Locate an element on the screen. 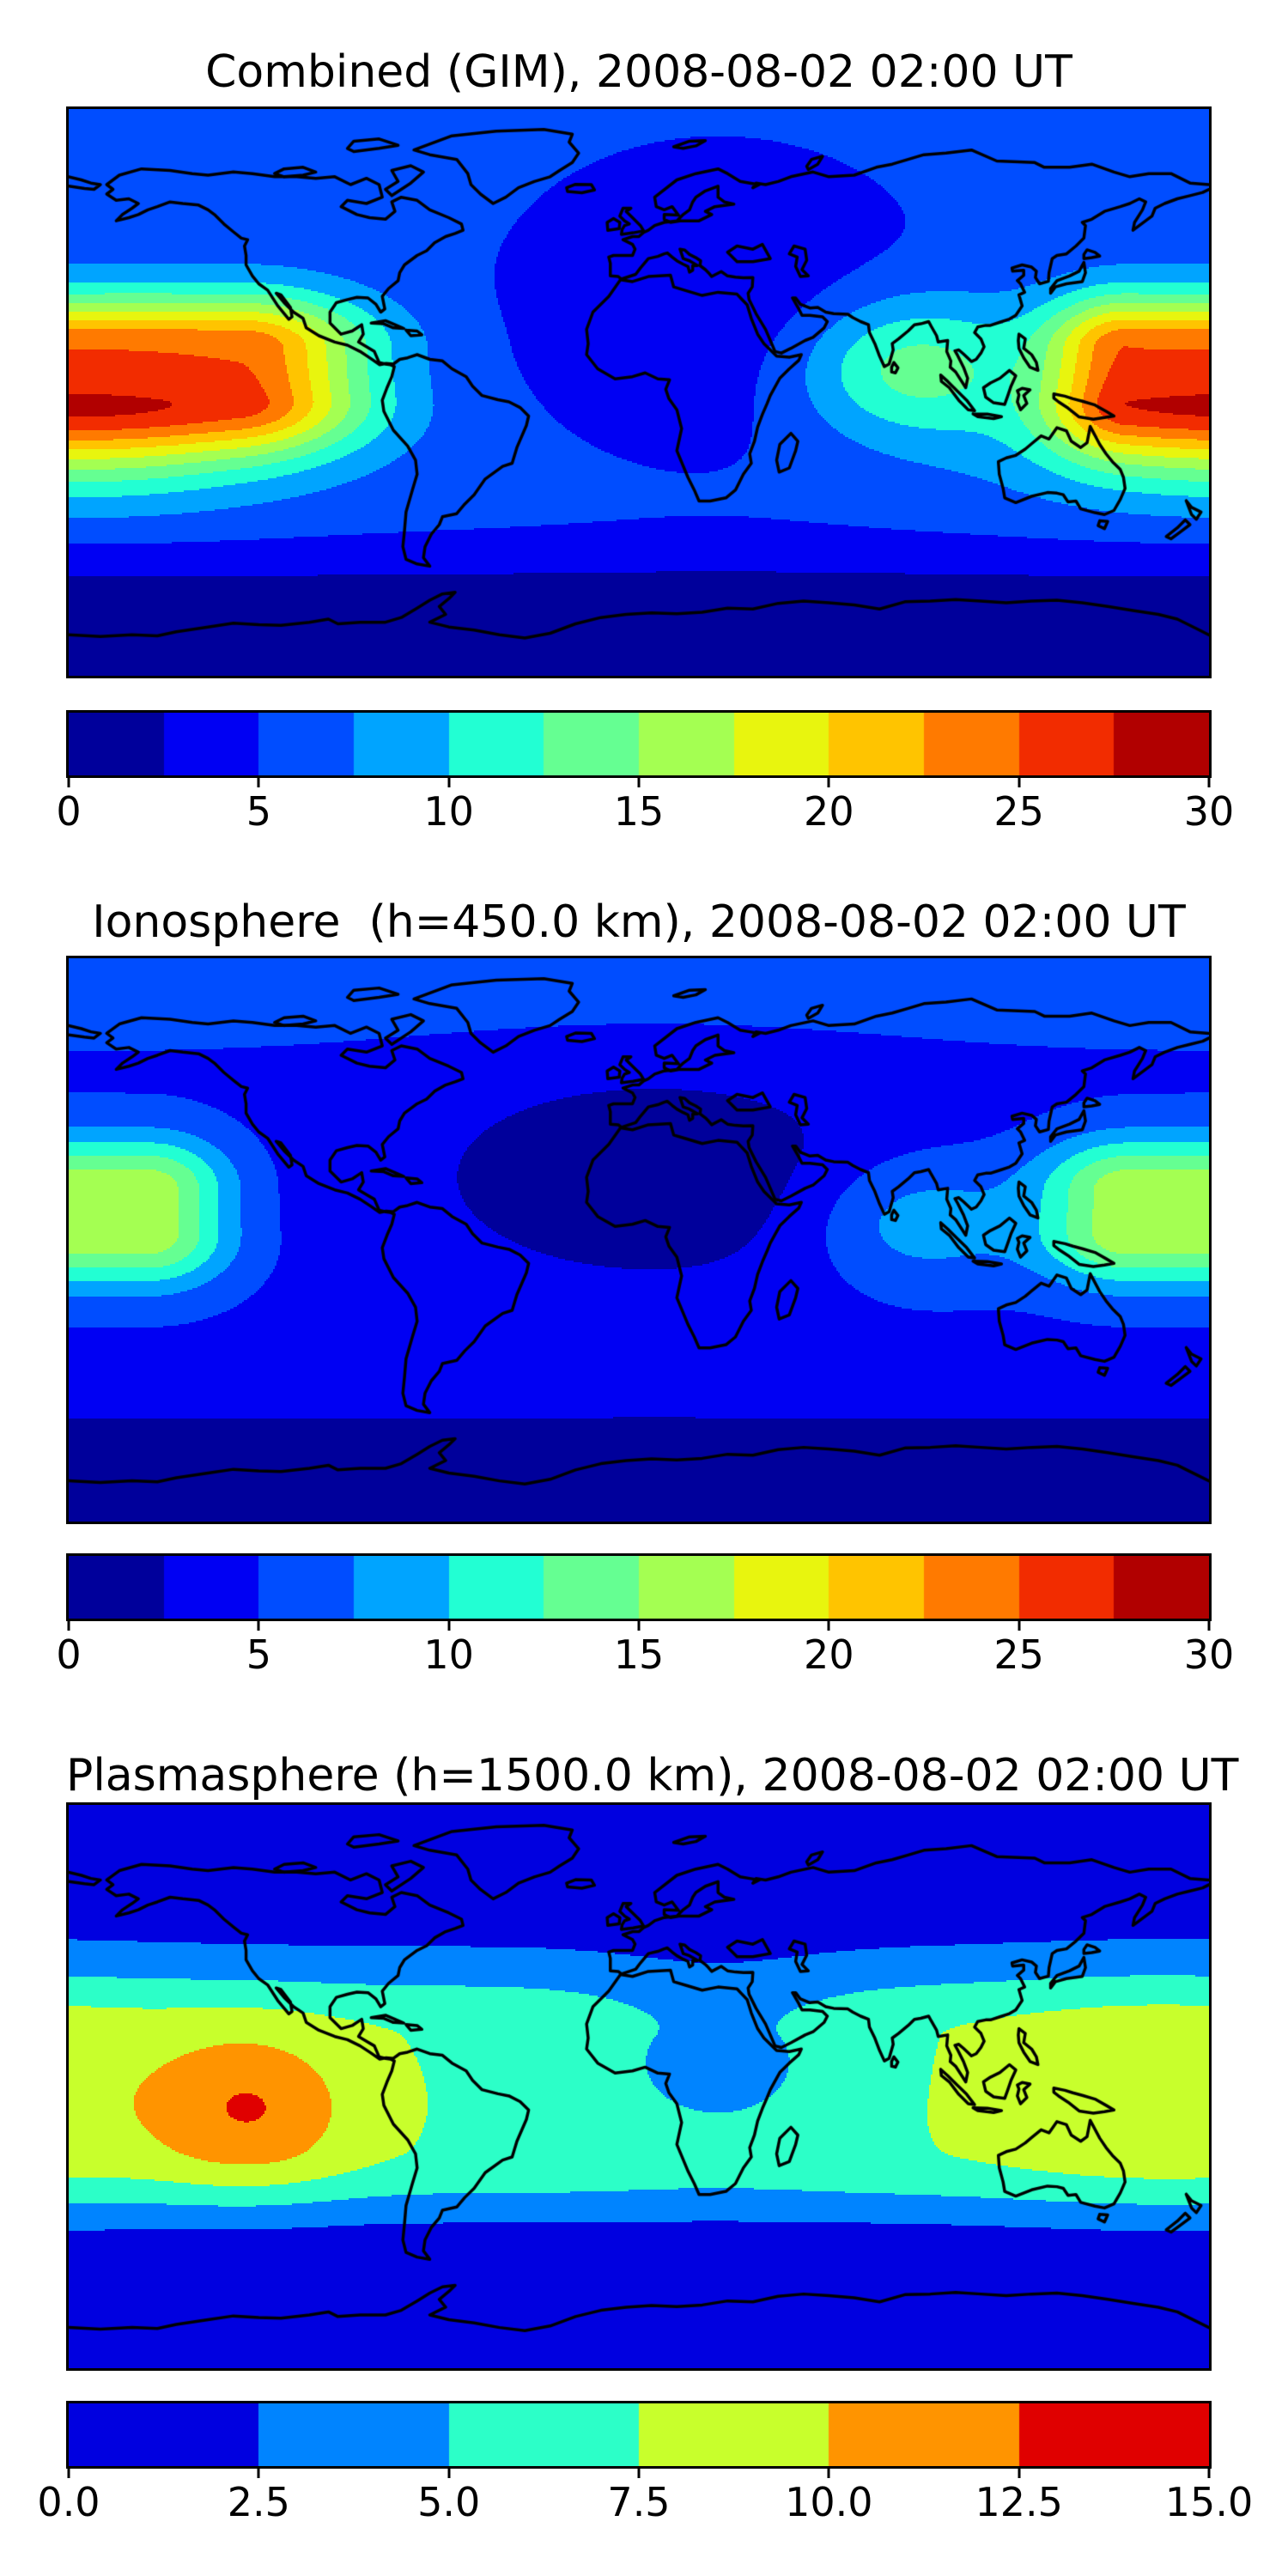  colorbar-tick-label: 12.5 is located at coordinates (1019, 2502).